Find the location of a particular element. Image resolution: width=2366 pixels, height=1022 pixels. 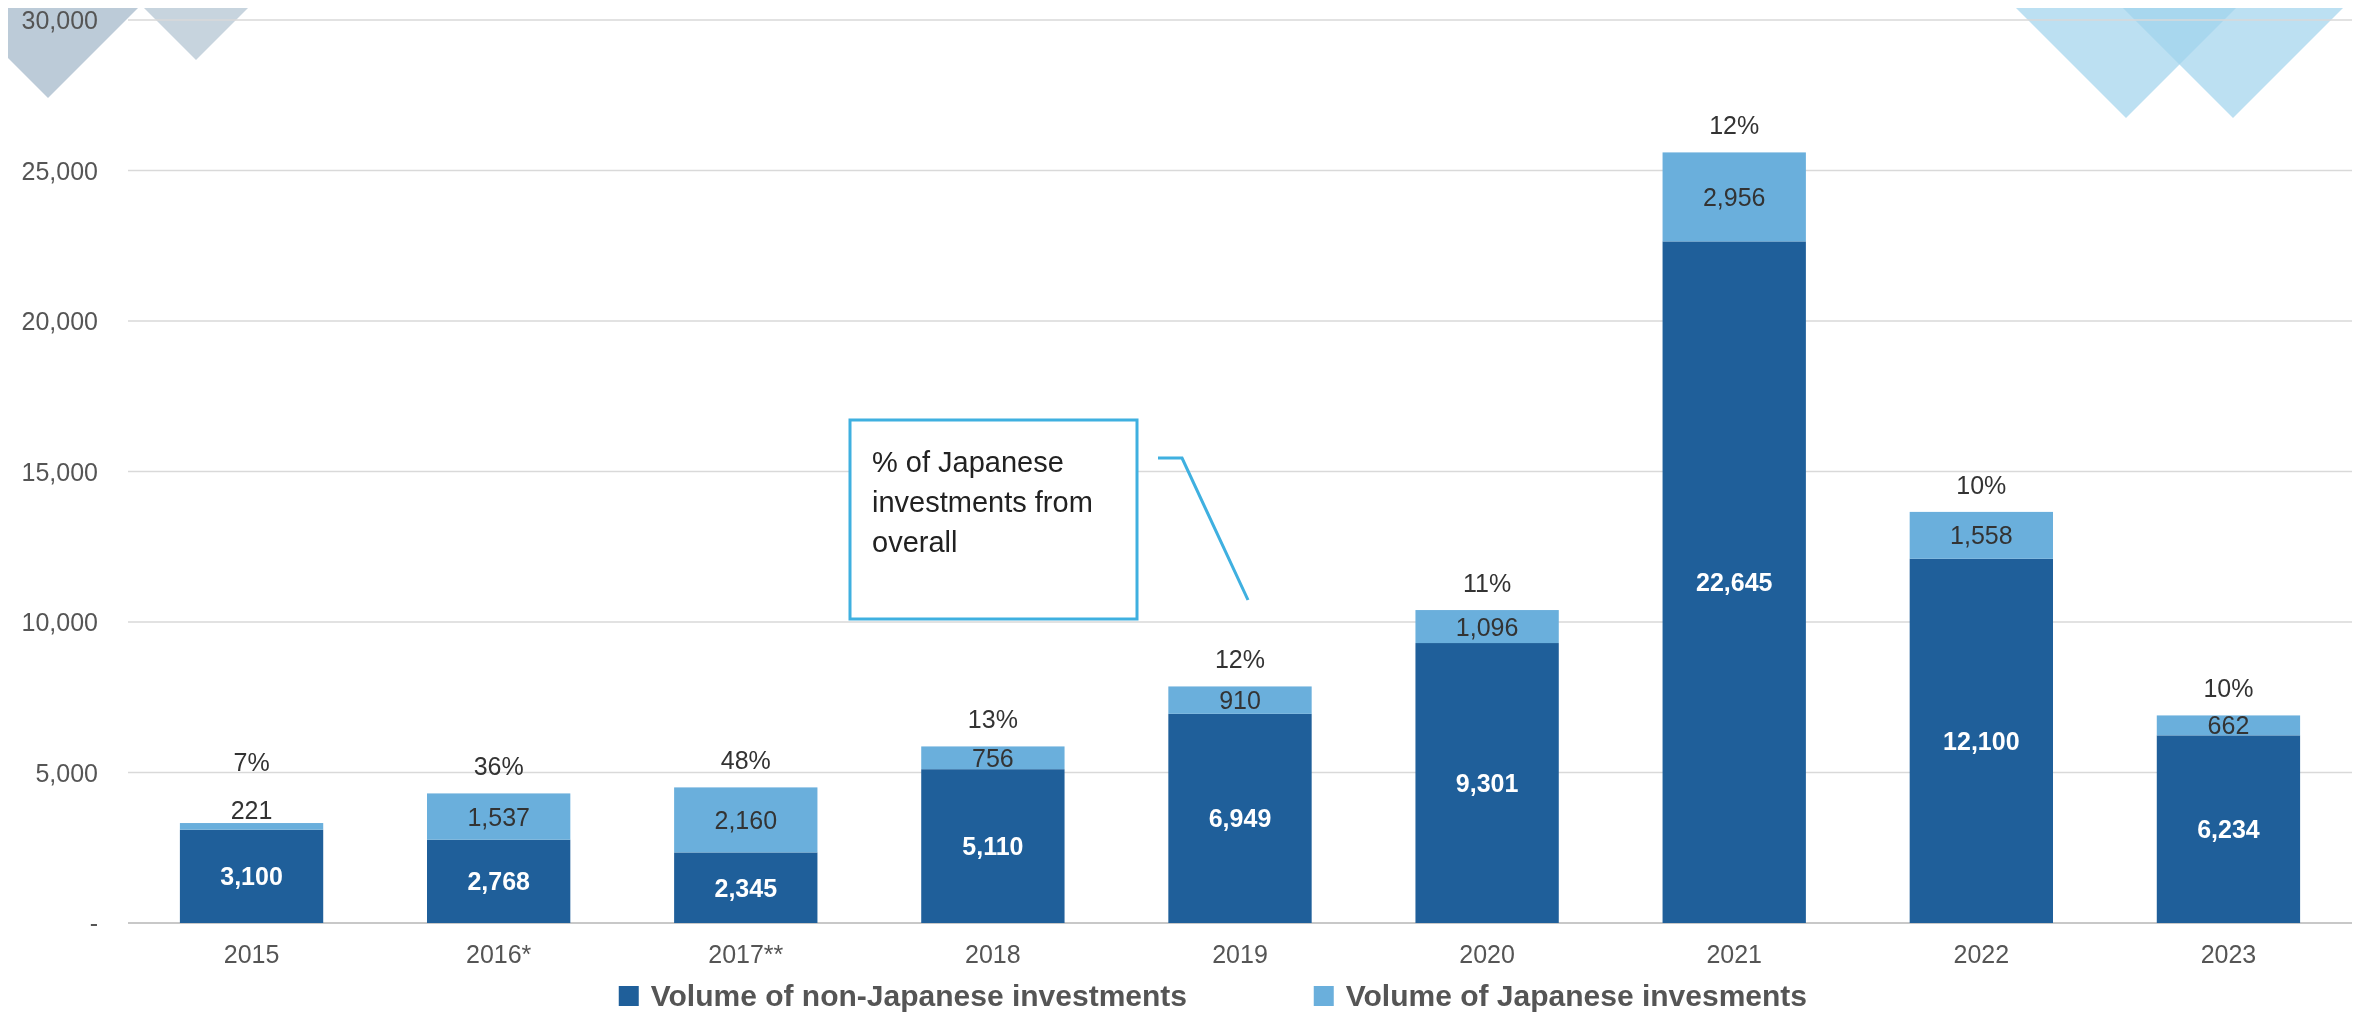

data-label: 2,956 is located at coordinates (1734, 196).